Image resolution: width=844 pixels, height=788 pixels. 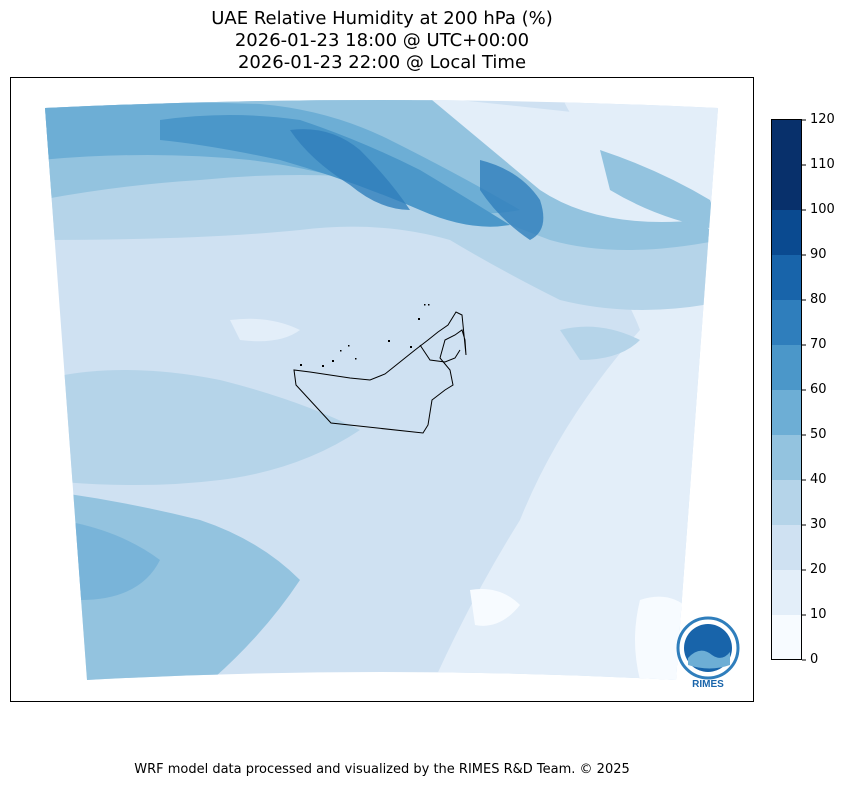 What do you see at coordinates (818, 389) in the screenshot?
I see `colorbar-tick-label: 60` at bounding box center [818, 389].